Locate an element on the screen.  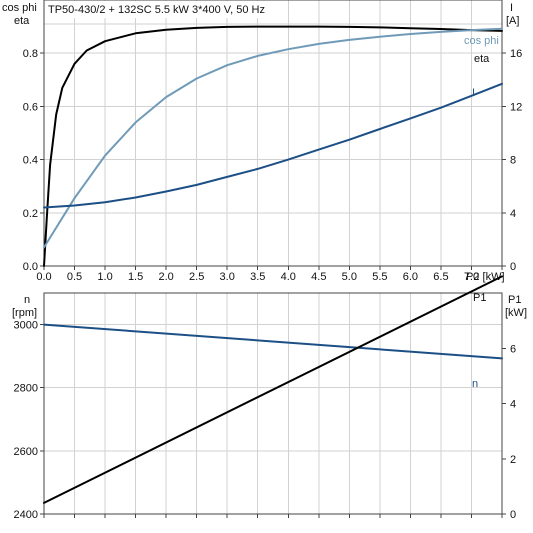
x-tick-label: 2.0 is located at coordinates (165, 277).